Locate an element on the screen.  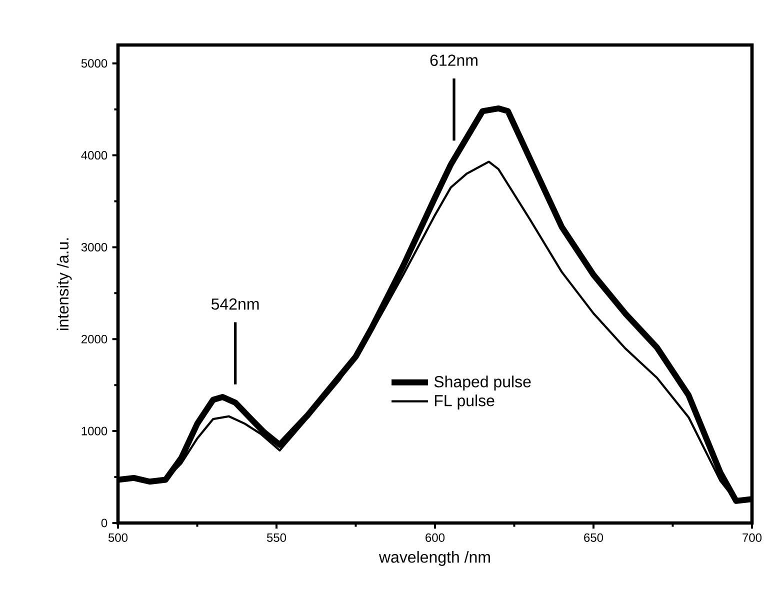
legend-label: Shaped pulse is located at coordinates (482, 383).